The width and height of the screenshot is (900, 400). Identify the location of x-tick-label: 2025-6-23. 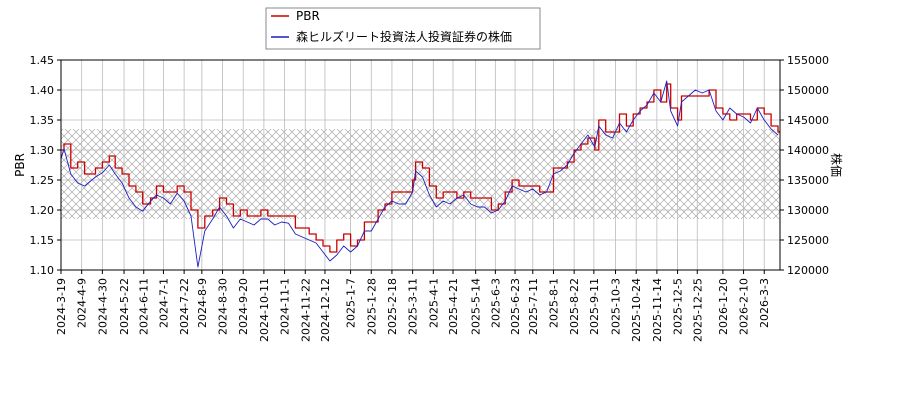
(515, 306).